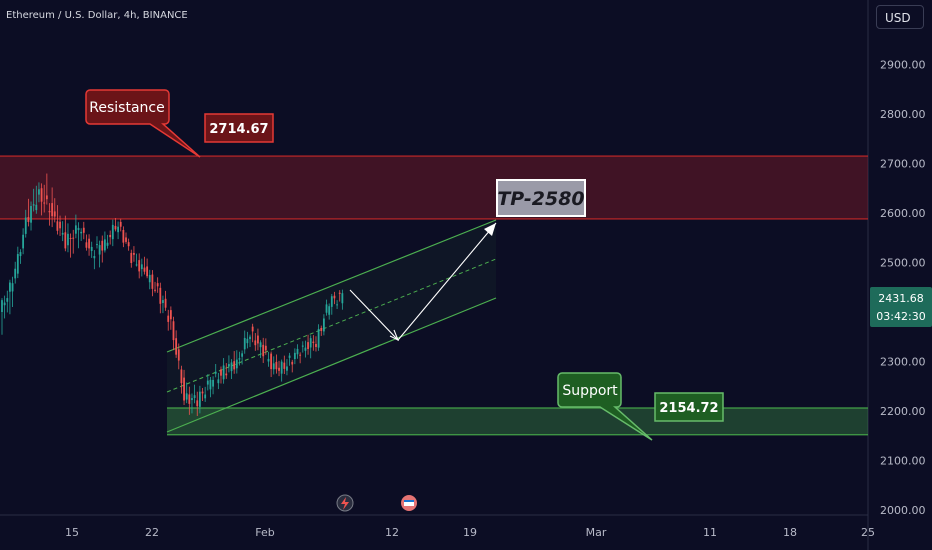 This screenshot has height=550, width=932. Describe the element at coordinates (901, 298) in the screenshot. I see `current-price-label: 2431.68` at that location.